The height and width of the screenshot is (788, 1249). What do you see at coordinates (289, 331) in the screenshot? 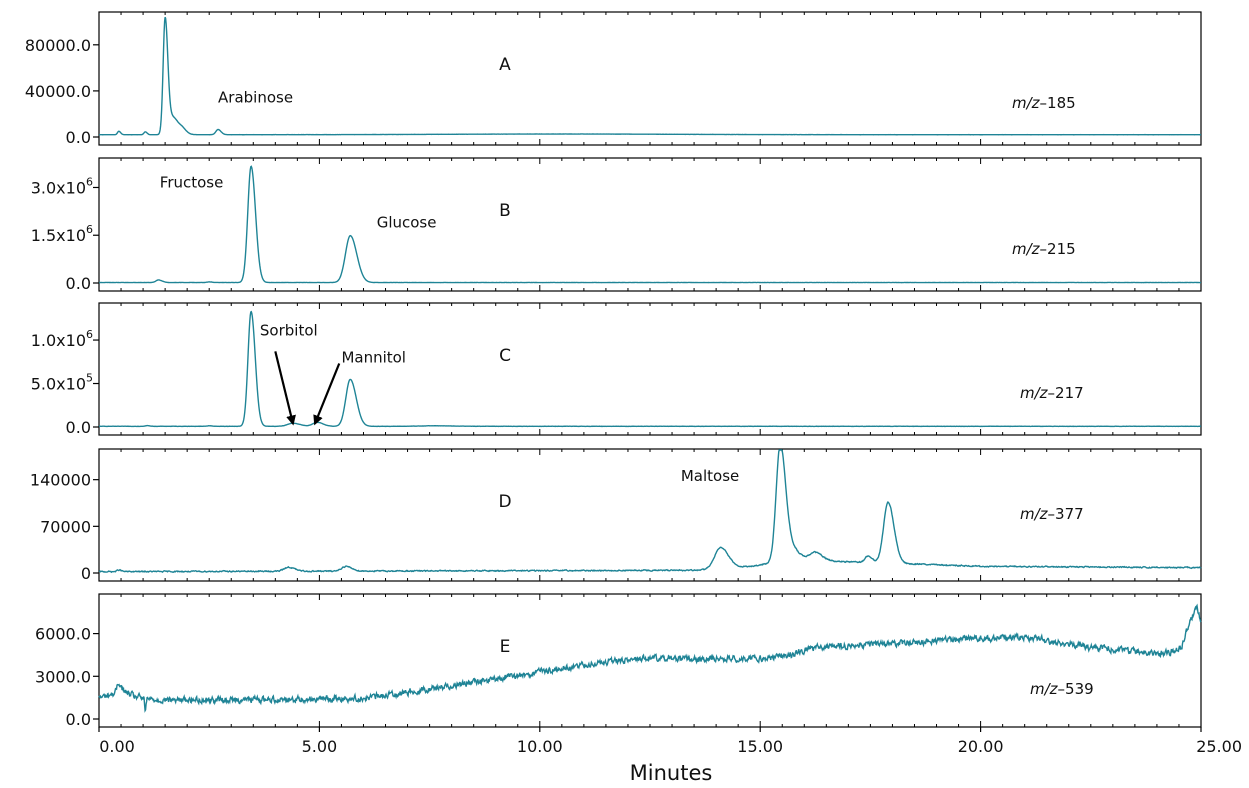
I see `peak-label-sorbitol: Sorbitol` at bounding box center [289, 331].